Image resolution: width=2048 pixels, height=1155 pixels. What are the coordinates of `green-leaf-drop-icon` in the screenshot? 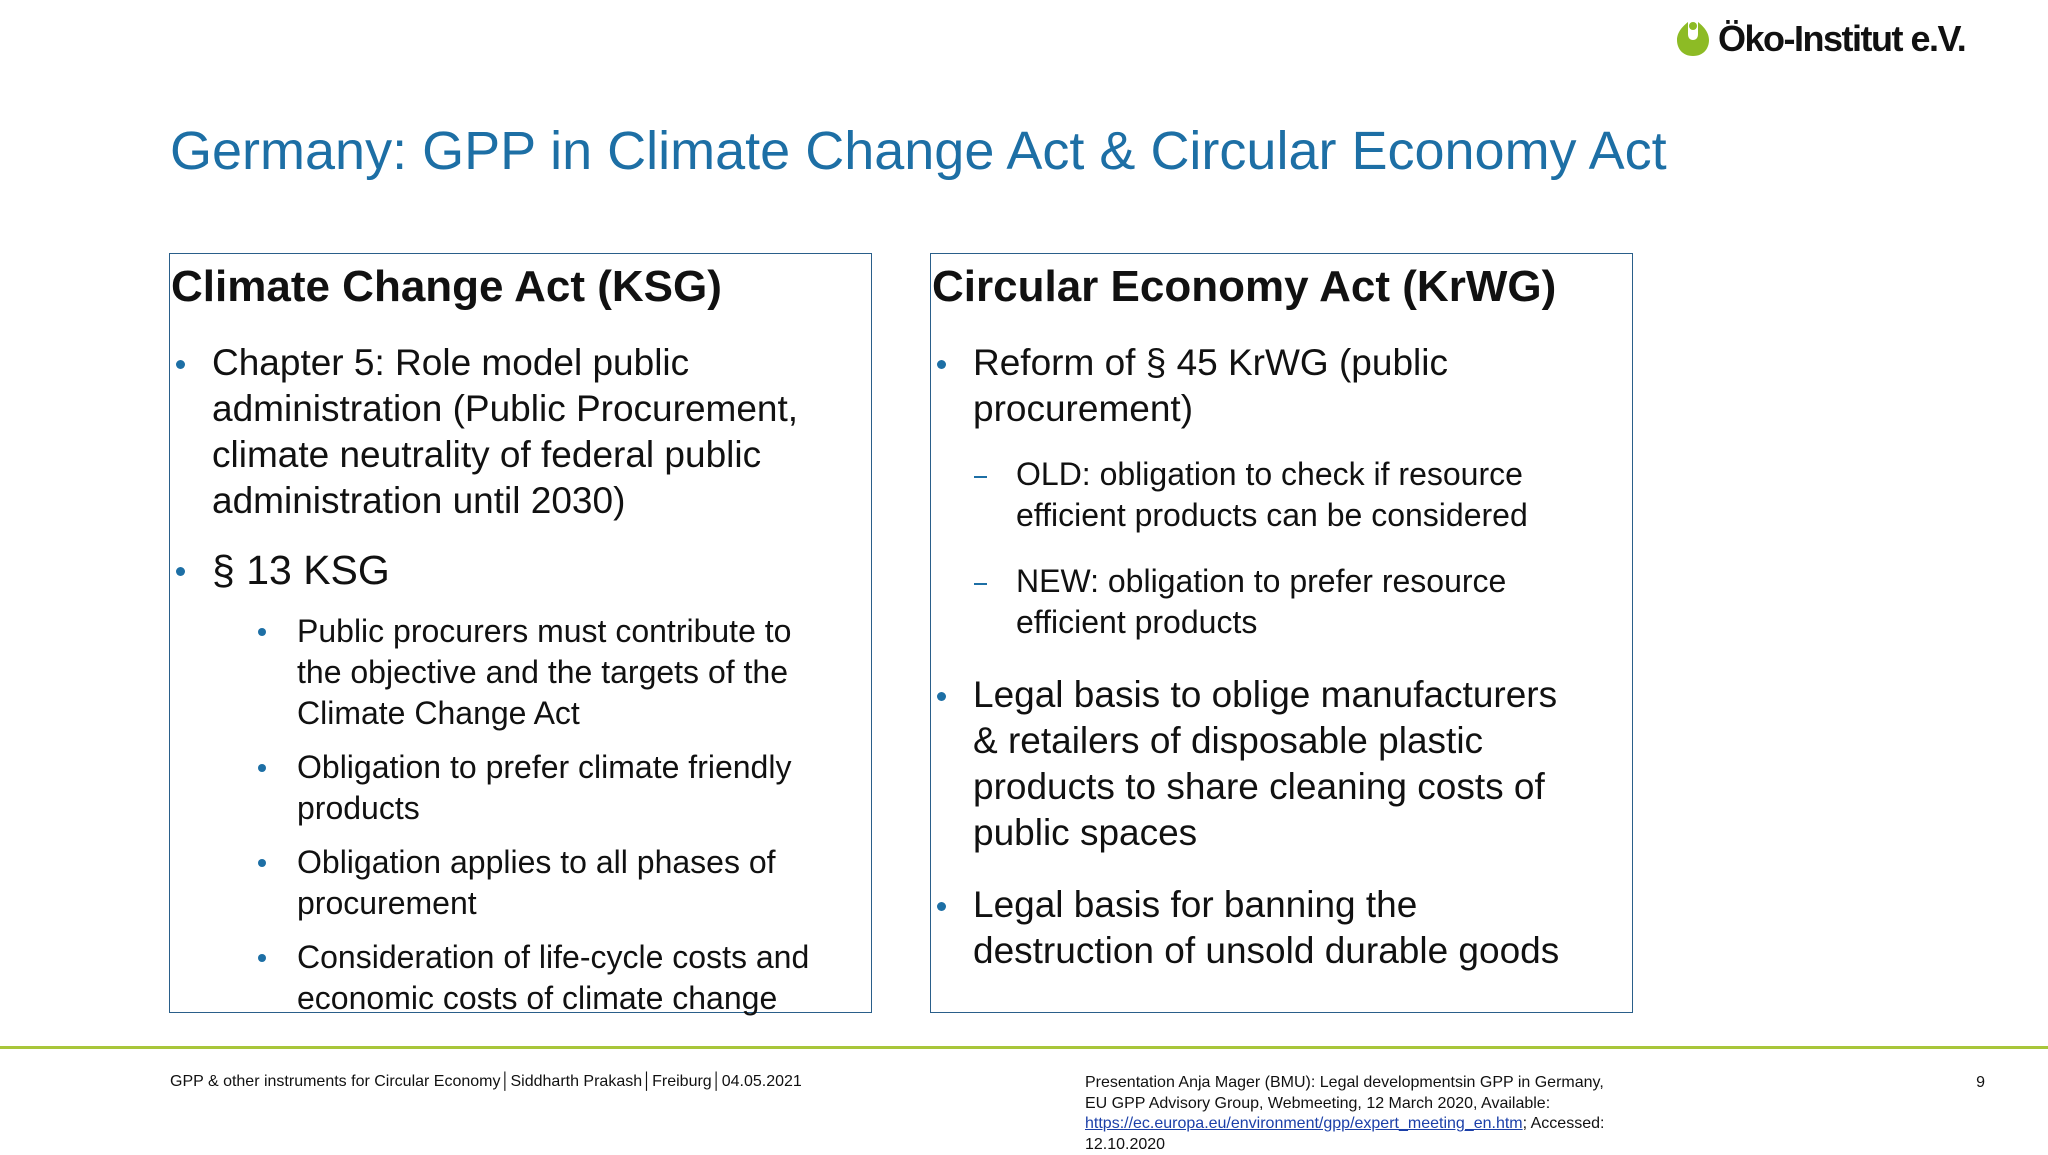 It's located at (1693, 39).